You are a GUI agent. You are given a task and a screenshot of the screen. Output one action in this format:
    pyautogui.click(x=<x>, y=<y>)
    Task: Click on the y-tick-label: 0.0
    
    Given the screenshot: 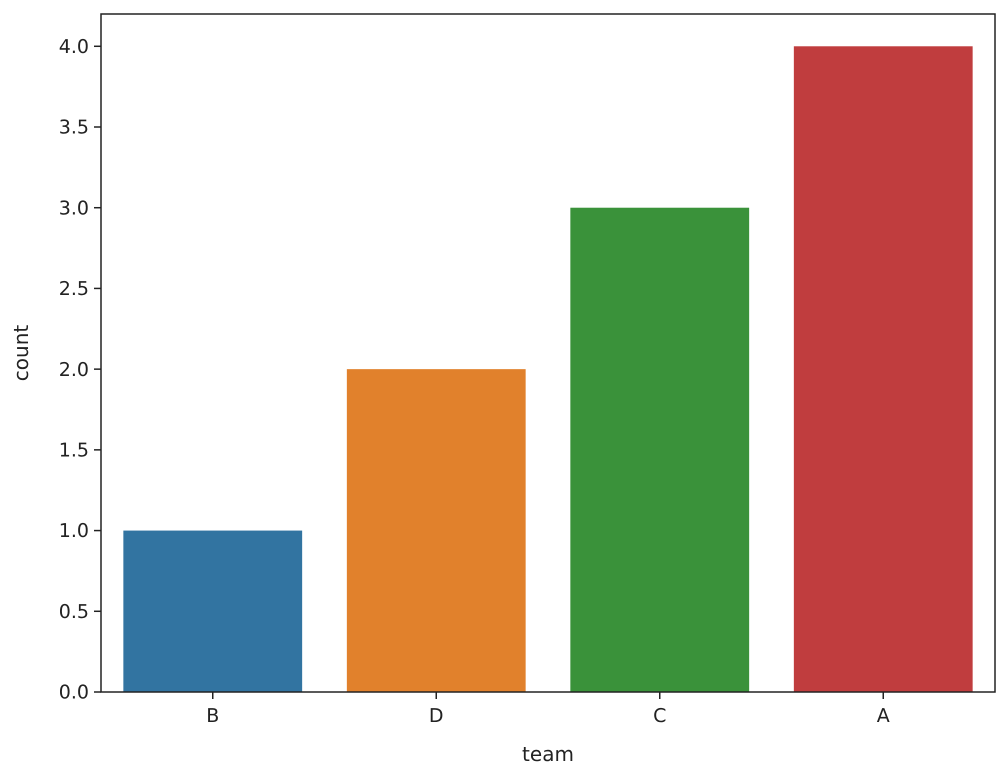 What is the action you would take?
    pyautogui.click(x=73, y=693)
    